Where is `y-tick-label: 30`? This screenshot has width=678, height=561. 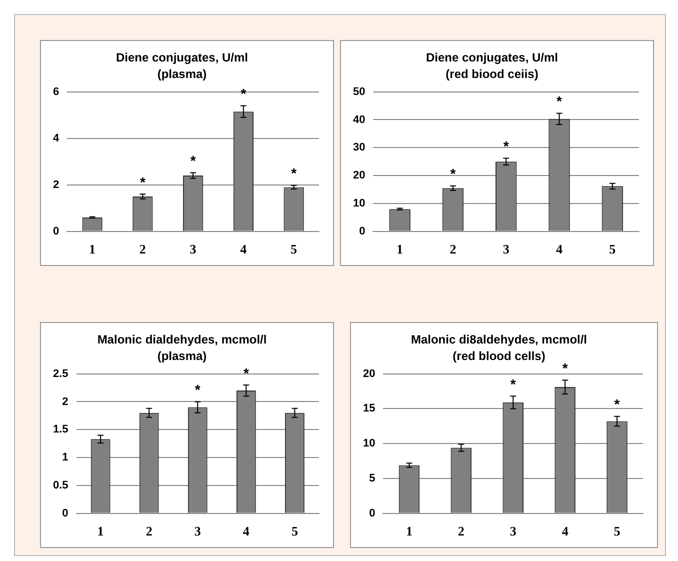
y-tick-label: 30 is located at coordinates (359, 148).